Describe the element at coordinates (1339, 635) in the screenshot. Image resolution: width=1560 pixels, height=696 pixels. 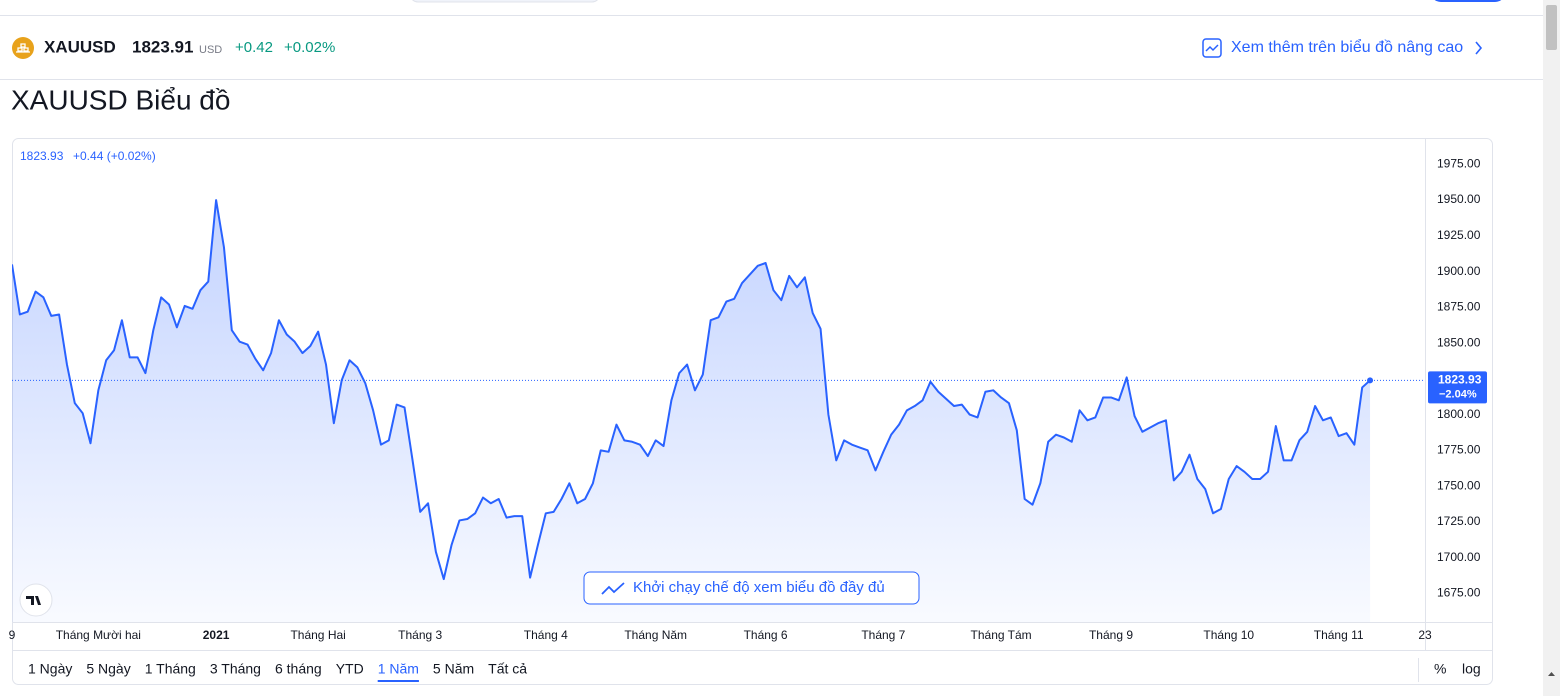
I see `x-tick-label: Tháng 11` at that location.